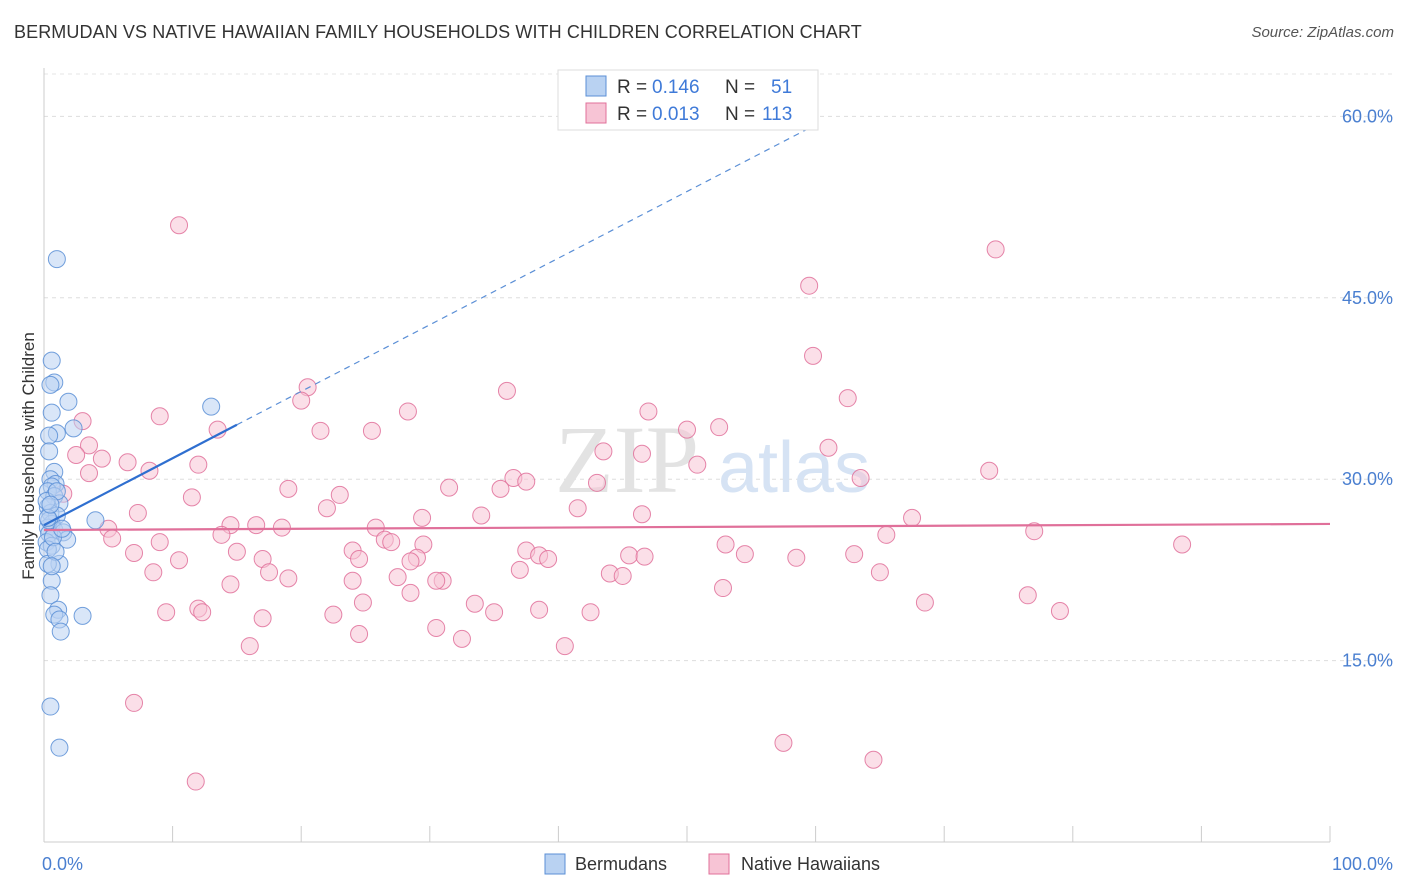  I want to click on legend-swatch-bermudans, so click(596, 86).